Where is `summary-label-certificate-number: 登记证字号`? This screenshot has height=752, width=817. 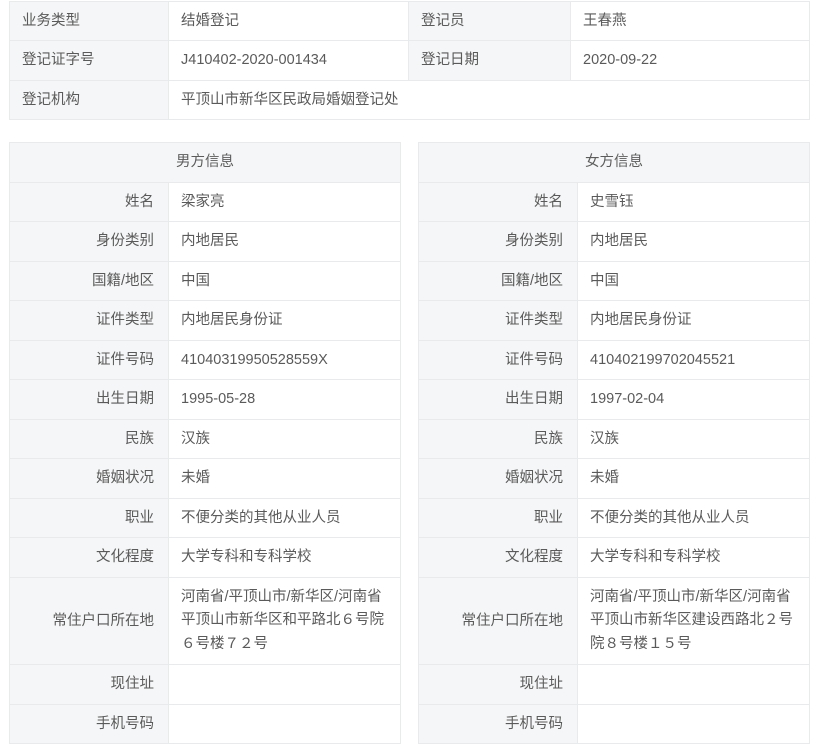 summary-label-certificate-number: 登记证字号 is located at coordinates (89, 60).